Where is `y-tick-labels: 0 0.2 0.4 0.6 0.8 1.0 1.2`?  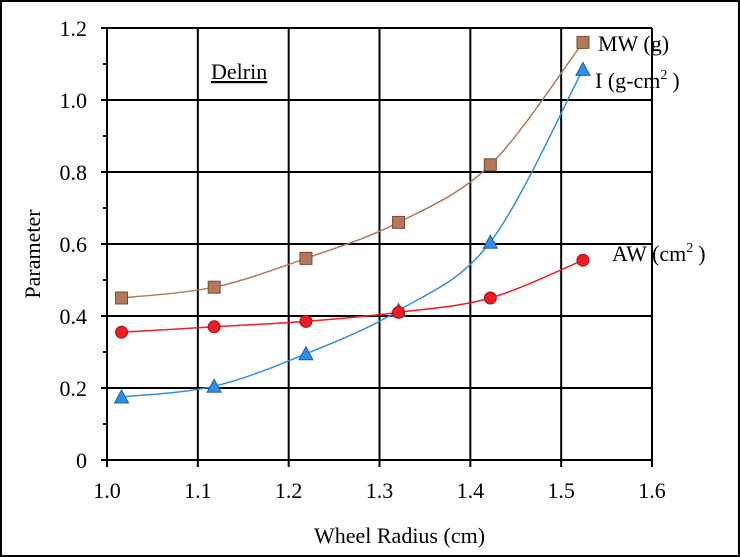
y-tick-labels: 0 0.2 0.4 0.6 0.8 1.0 1.2 is located at coordinates (74, 244).